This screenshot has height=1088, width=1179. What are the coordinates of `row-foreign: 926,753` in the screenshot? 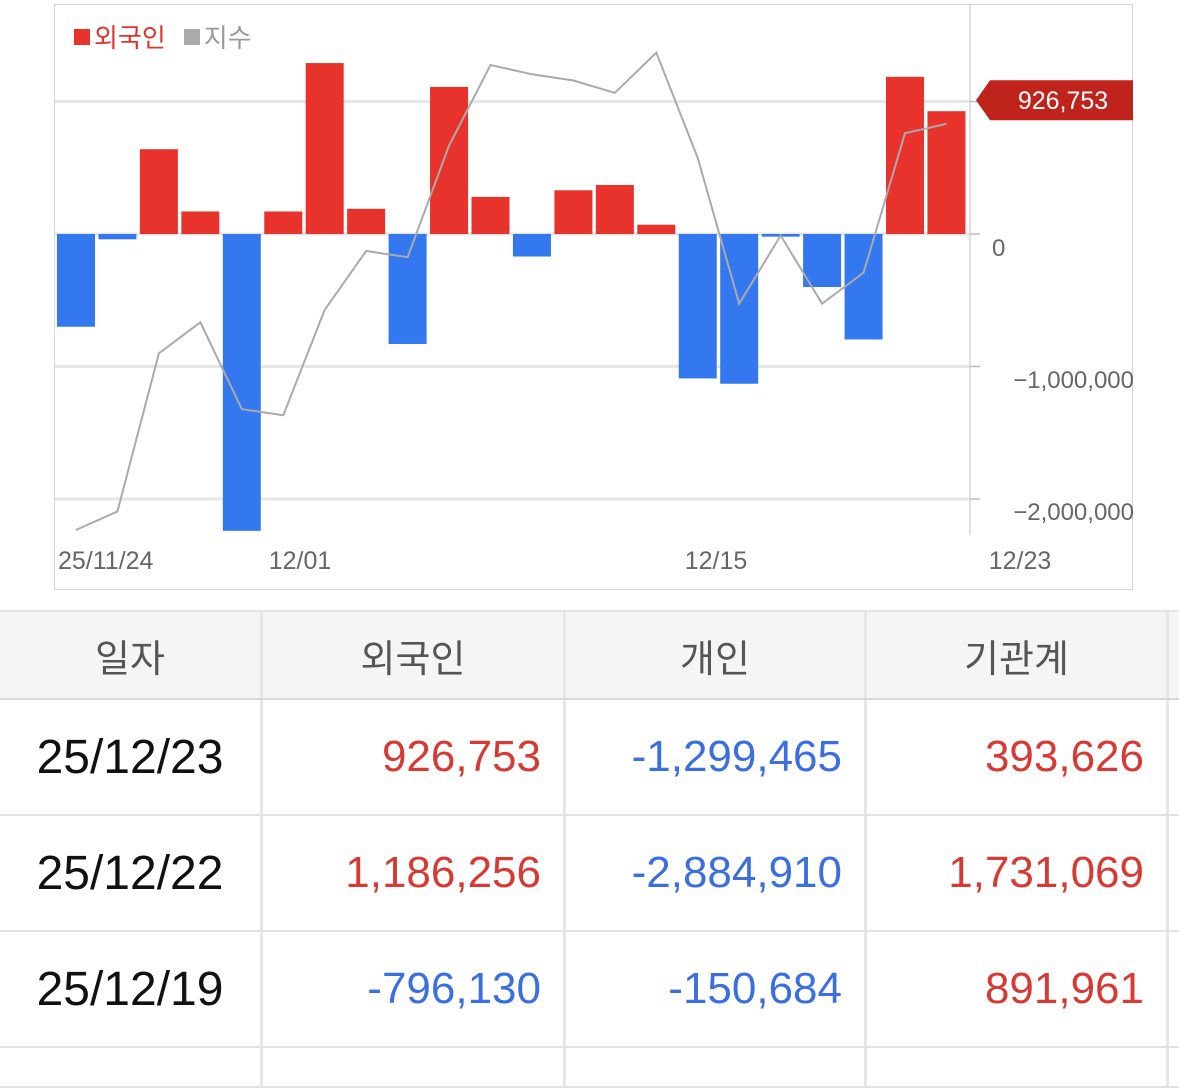 It's located at (414, 757).